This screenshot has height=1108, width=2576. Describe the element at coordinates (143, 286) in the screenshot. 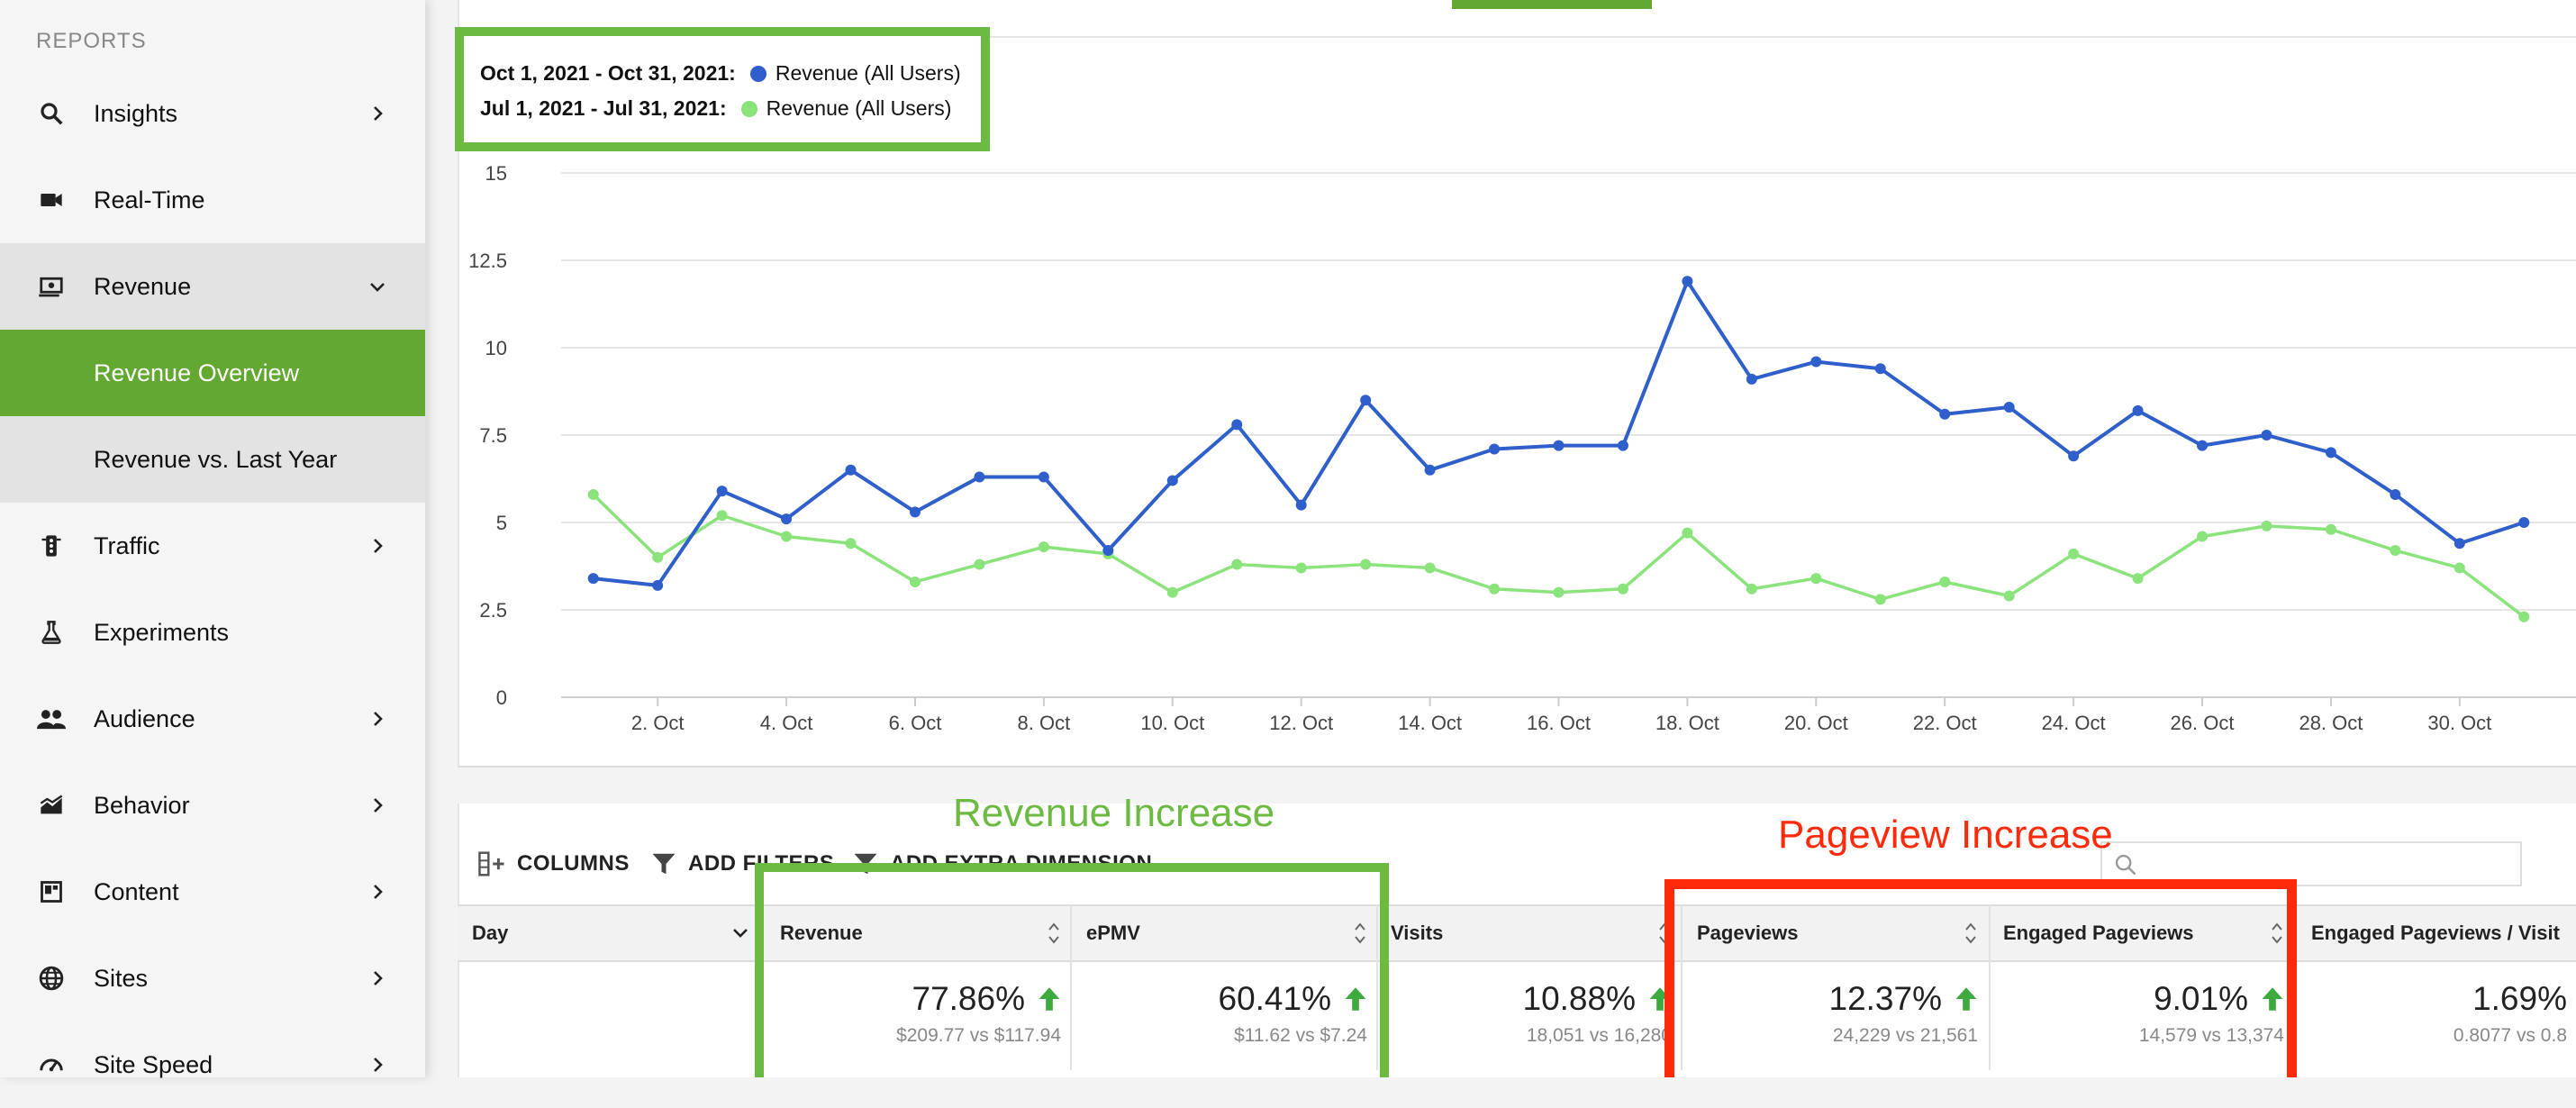

I see `sidebar-item-label: Revenue` at that location.